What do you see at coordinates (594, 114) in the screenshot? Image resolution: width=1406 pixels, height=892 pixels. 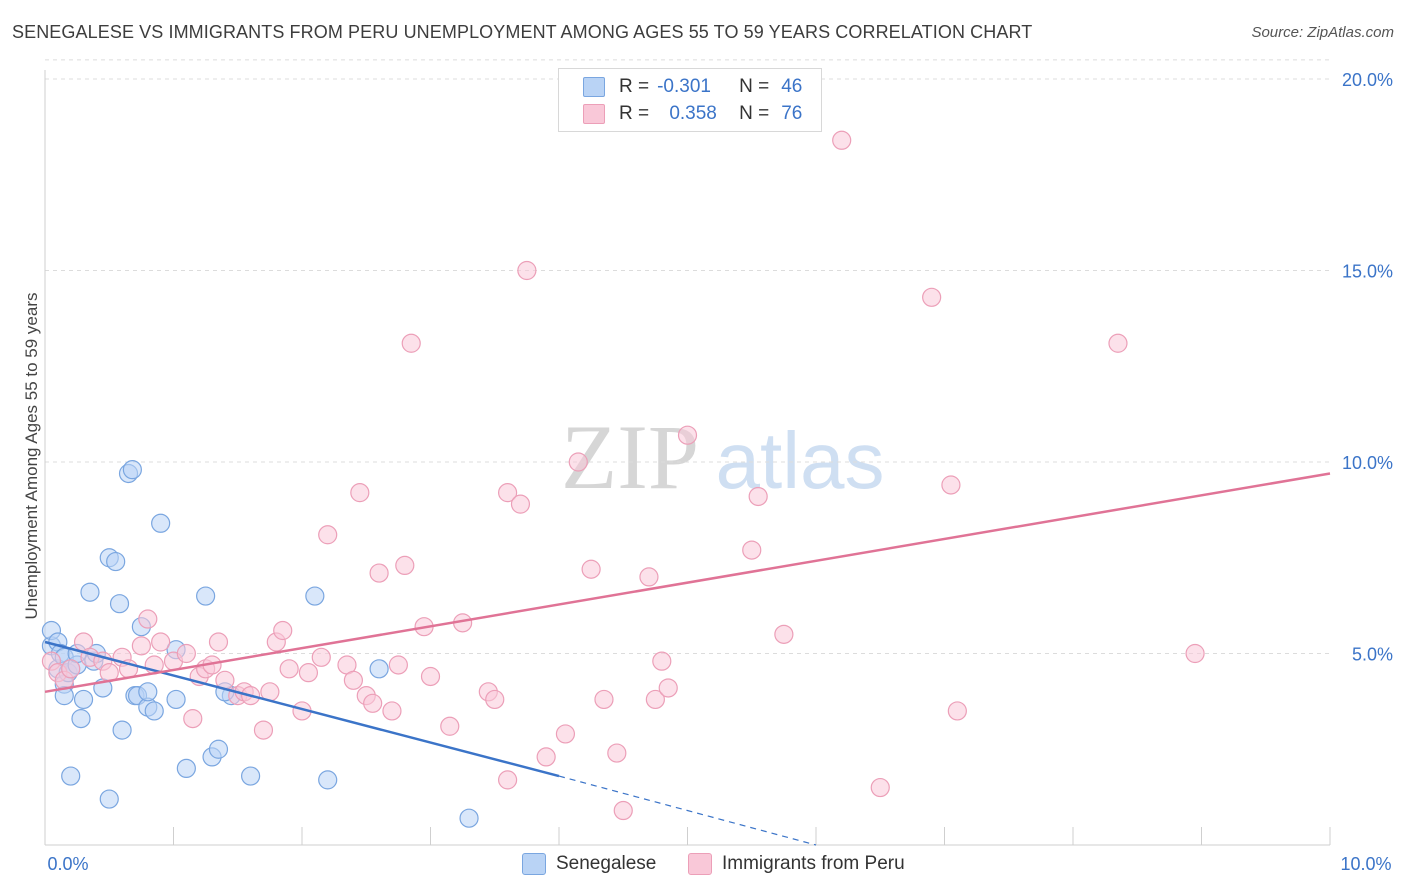 I see `legend-swatch-peru` at bounding box center [594, 114].